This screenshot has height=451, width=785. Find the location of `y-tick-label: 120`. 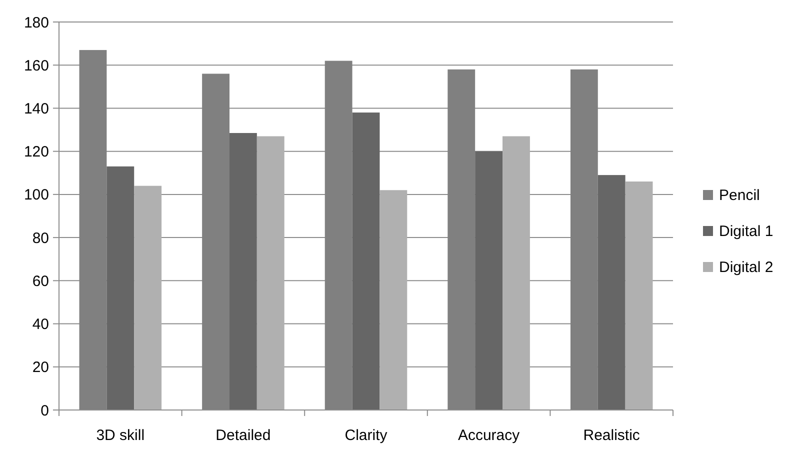

y-tick-label: 120 is located at coordinates (36, 152).